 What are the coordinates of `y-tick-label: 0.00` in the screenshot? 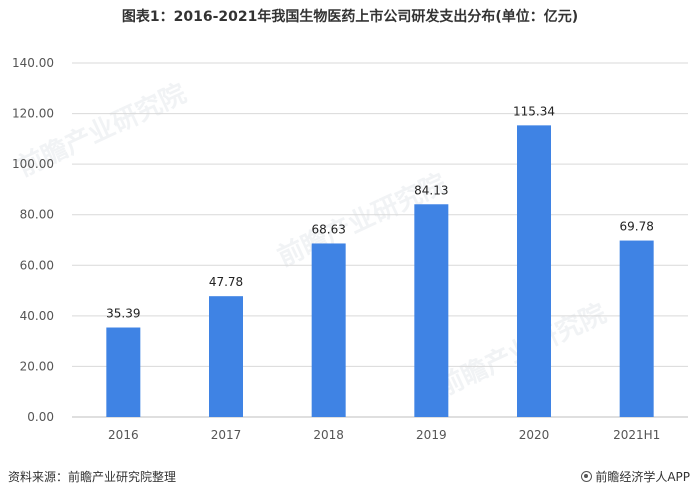 It's located at (40, 417).